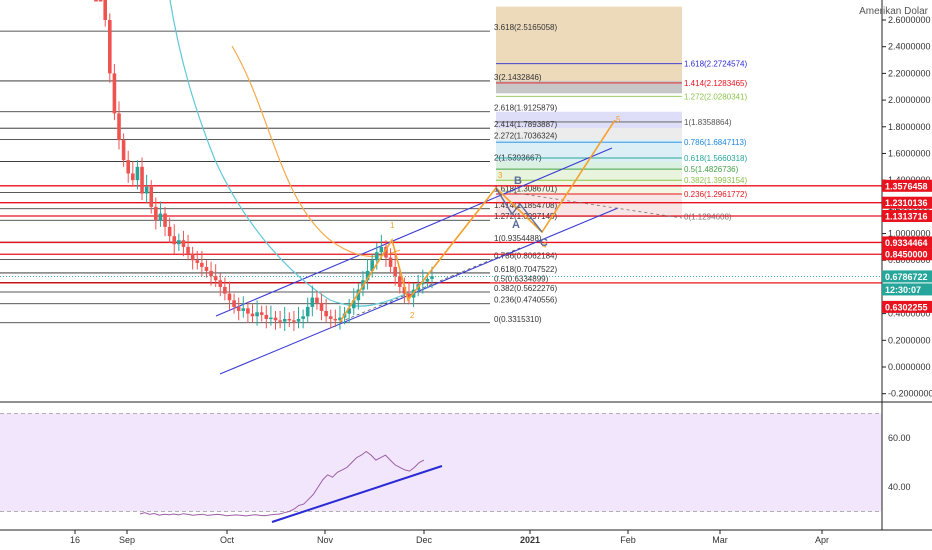 This screenshot has width=932, height=550. I want to click on fib-level-label: 0.236(0.4740556), so click(526, 300).